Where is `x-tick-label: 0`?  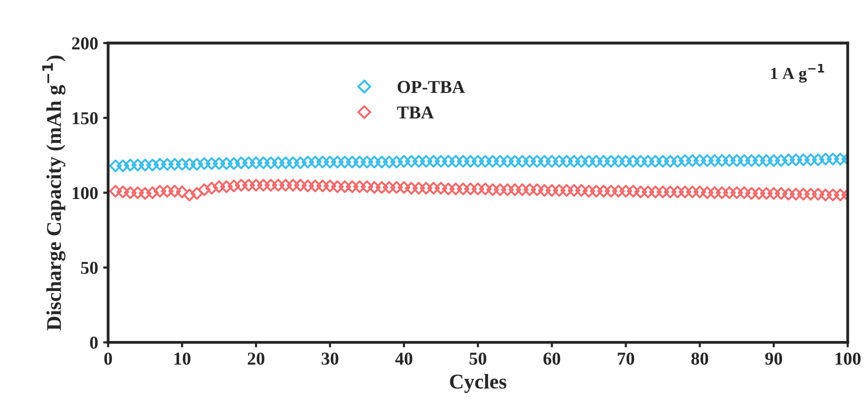 x-tick-label: 0 is located at coordinates (108, 358).